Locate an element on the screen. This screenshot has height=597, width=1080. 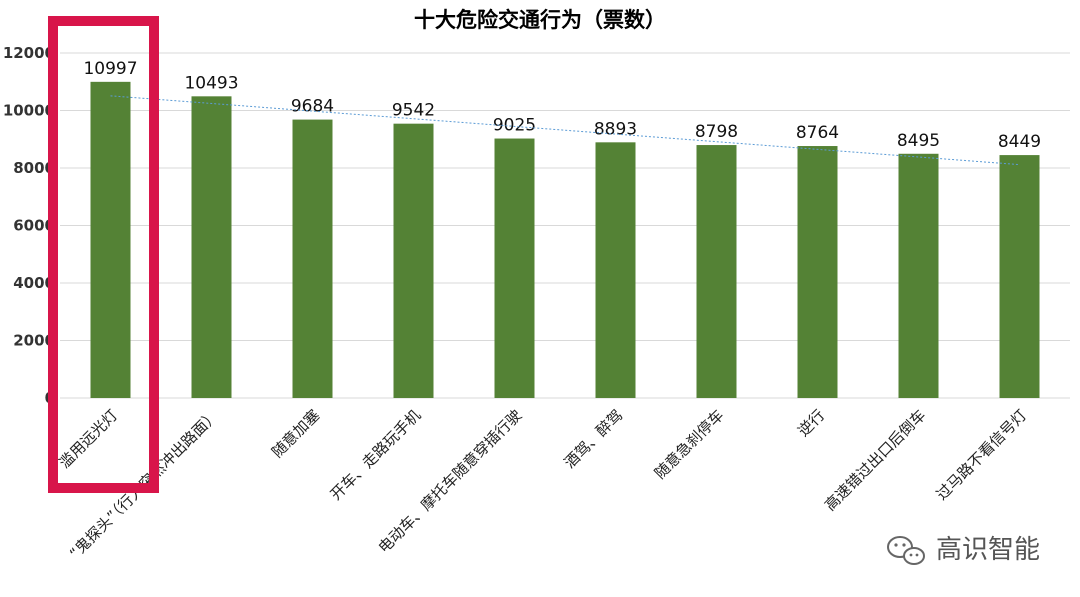
chart-title: 十大危险交通行为（票数） is located at coordinates (540, 20).